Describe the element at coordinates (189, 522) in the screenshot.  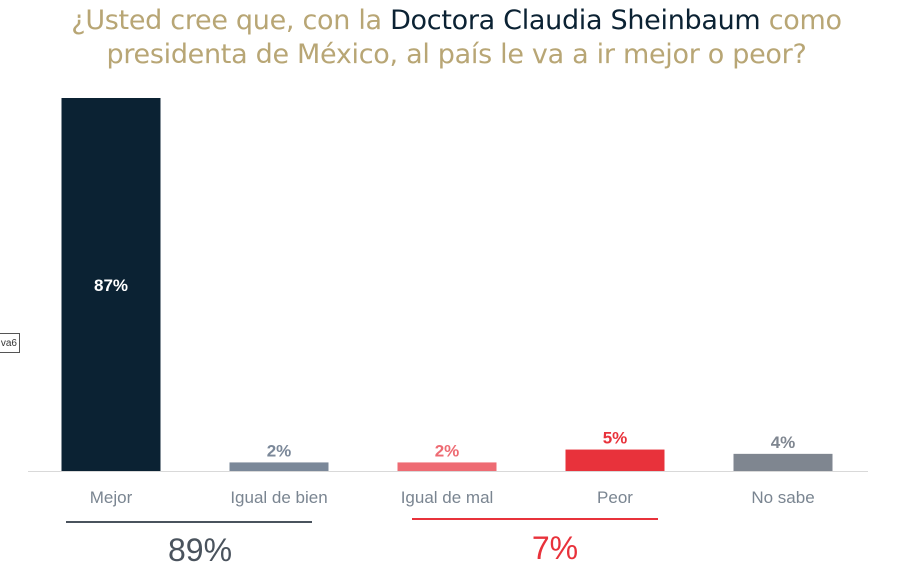
I see `positive-group-line` at that location.